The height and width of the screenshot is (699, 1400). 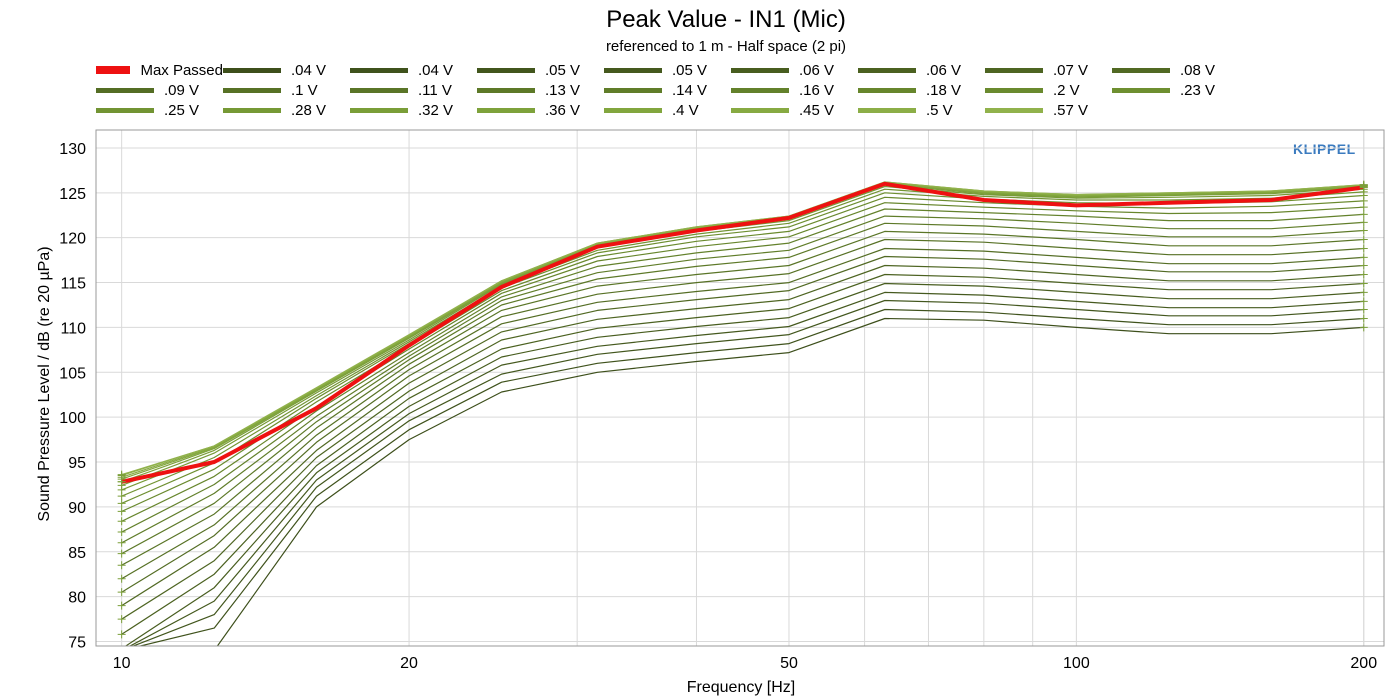 What do you see at coordinates (436, 70) in the screenshot?
I see `legend-label: .04 V` at bounding box center [436, 70].